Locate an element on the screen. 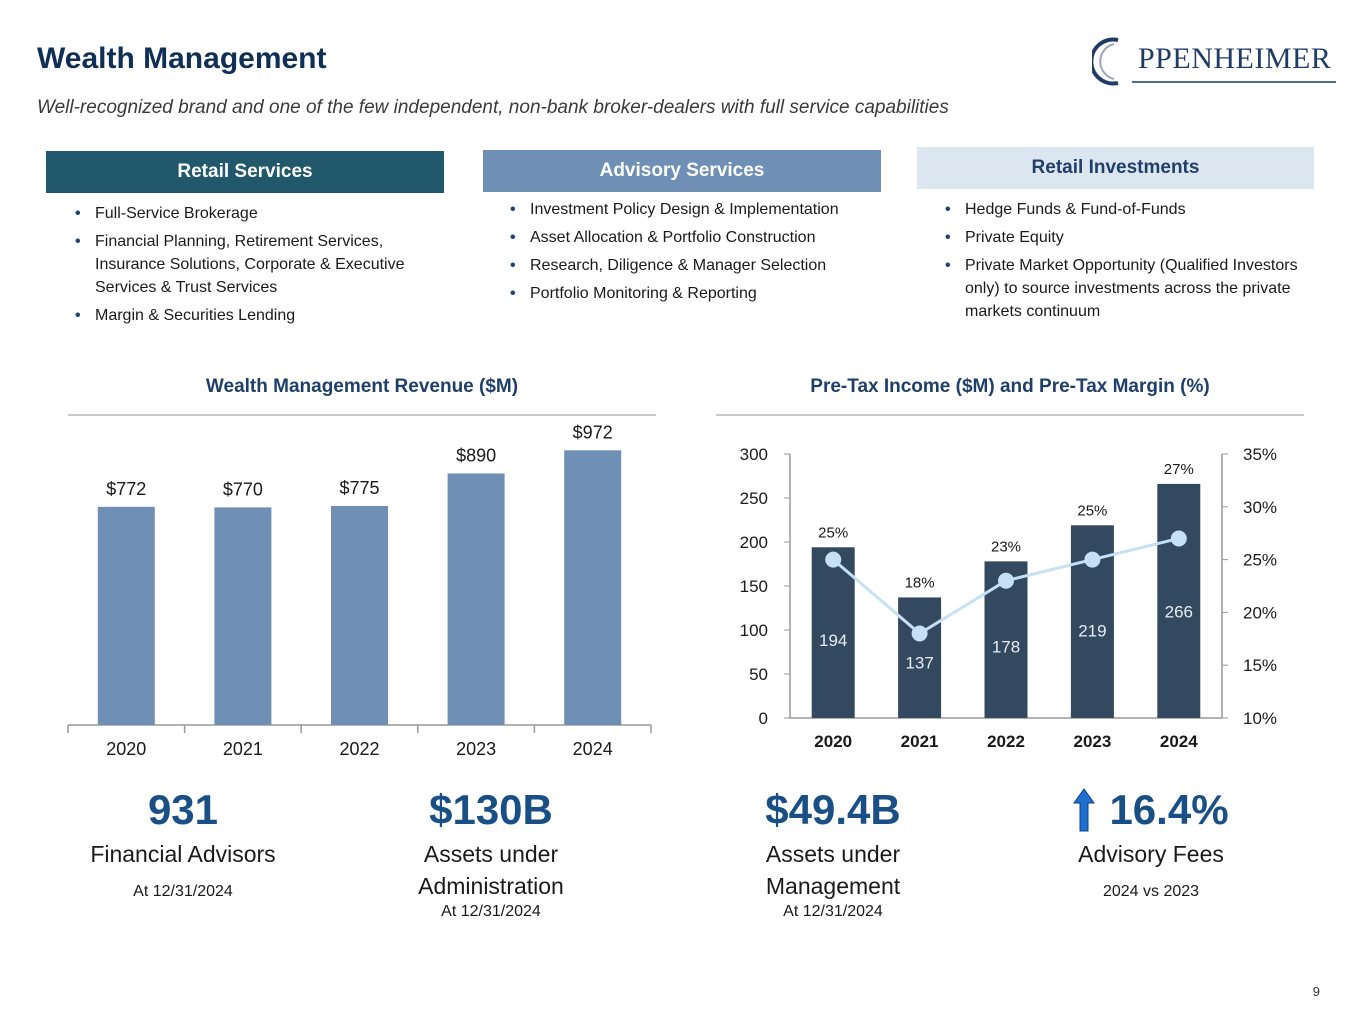 This screenshot has height=1024, width=1365. kpi-value: 931 is located at coordinates (183, 809).